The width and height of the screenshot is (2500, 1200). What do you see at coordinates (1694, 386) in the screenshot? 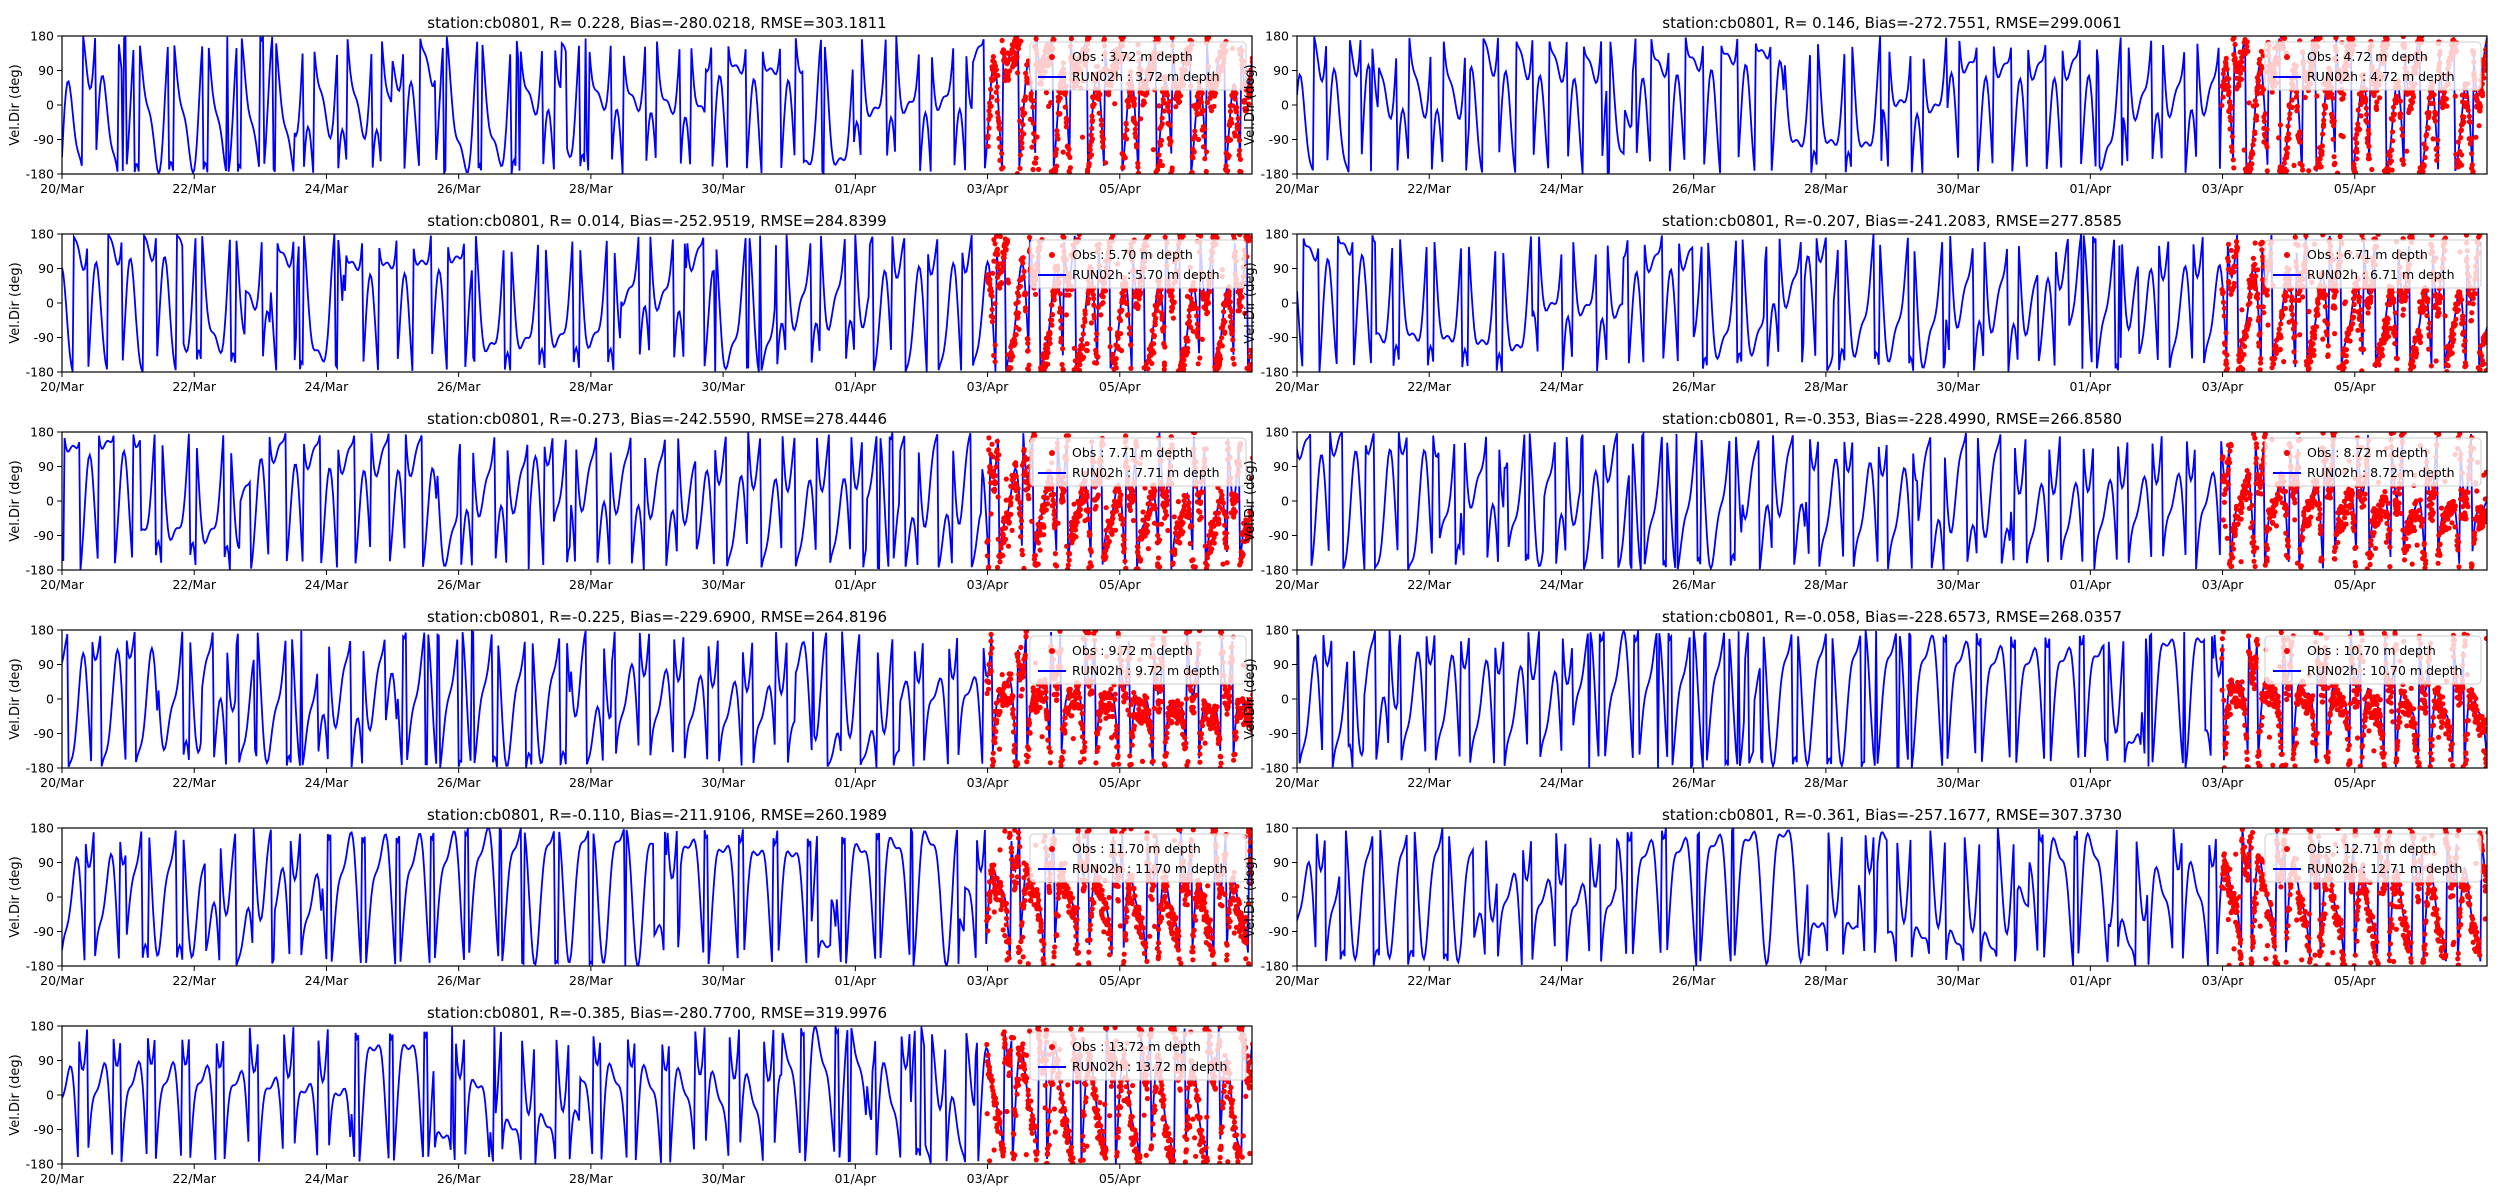
I see `x-tick-label: 26/Mar` at bounding box center [1694, 386].